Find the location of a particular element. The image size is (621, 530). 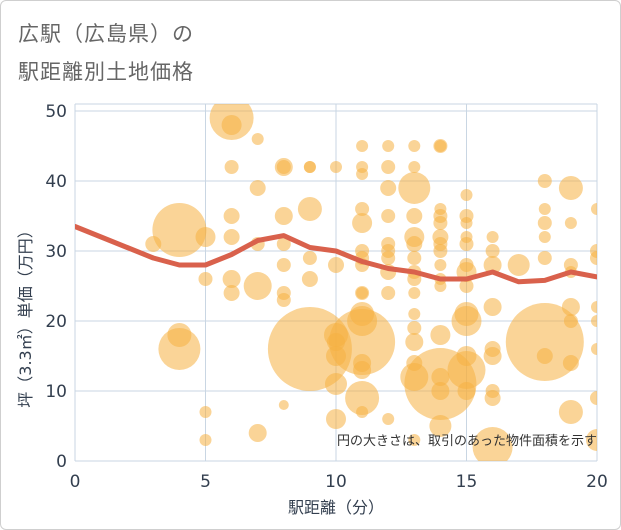

trend-line is located at coordinates (336, 254).